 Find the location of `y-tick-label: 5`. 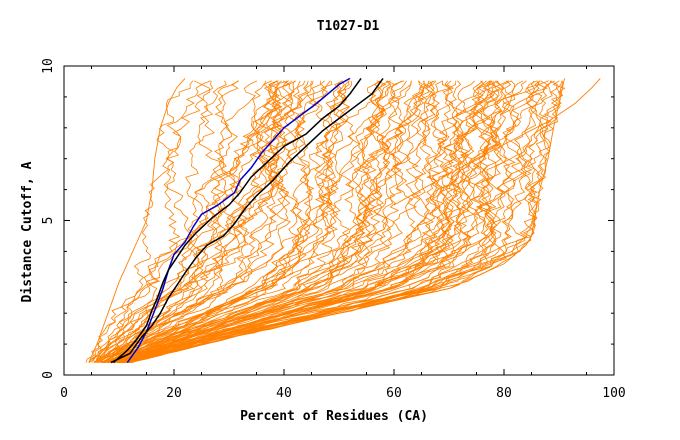

y-tick-label: 5 is located at coordinates (48, 221).